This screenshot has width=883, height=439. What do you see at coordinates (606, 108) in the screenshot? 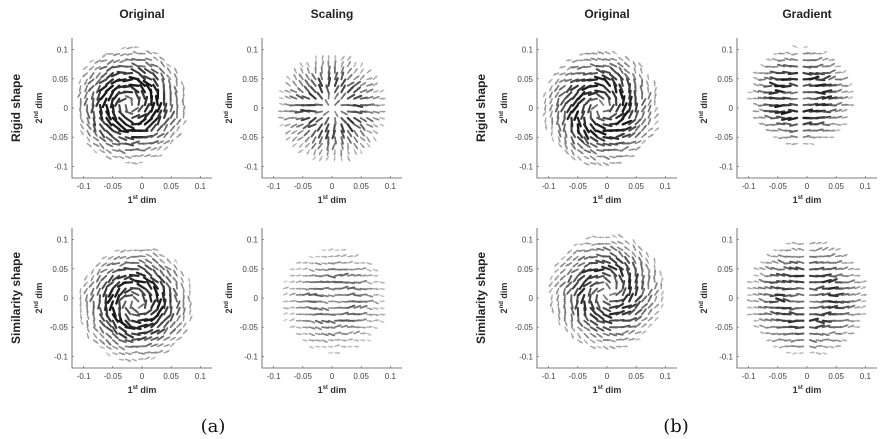
I see `axis-frame` at bounding box center [606, 108].